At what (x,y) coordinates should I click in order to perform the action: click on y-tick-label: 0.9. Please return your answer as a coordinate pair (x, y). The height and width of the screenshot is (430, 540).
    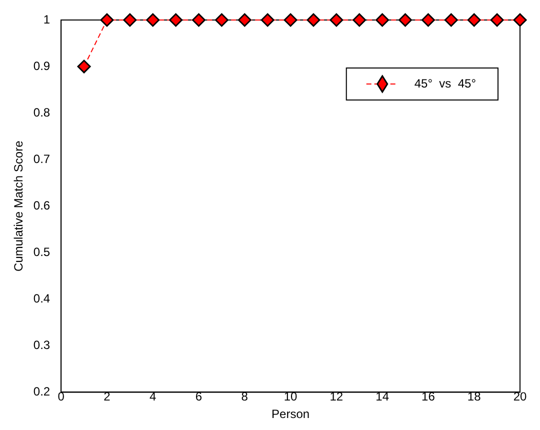
    Looking at the image, I should click on (41, 65).